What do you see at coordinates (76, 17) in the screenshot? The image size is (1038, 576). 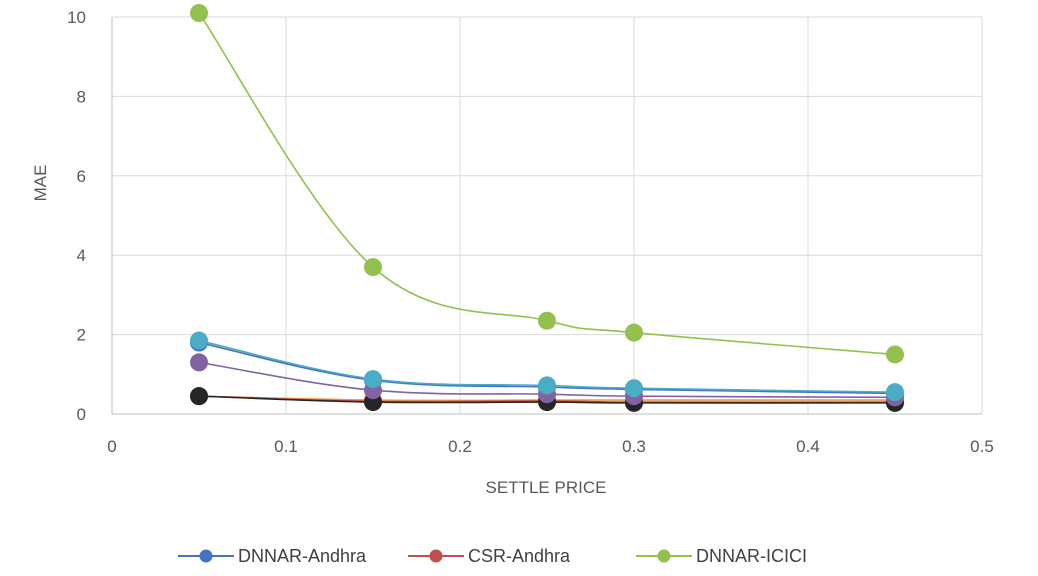 I see `y-tick-label: 10` at bounding box center [76, 17].